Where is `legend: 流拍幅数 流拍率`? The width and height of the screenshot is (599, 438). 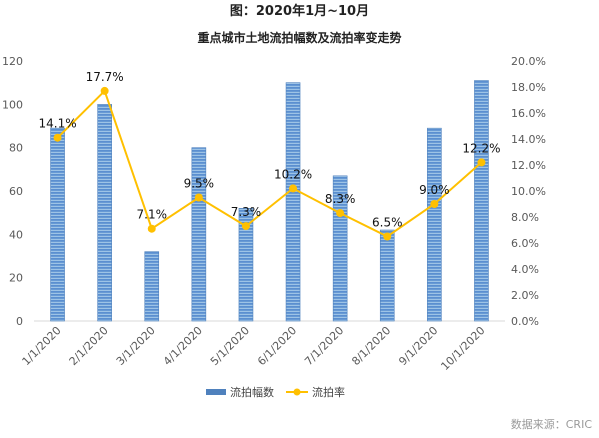 legend: 流拍幅数 流拍率 is located at coordinates (275, 392).